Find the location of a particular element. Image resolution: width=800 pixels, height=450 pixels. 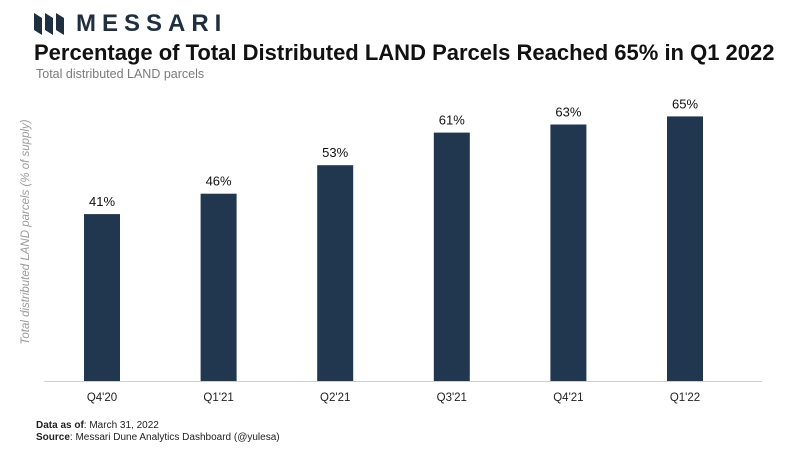

data-as-of-label: Data as of is located at coordinates (60, 425).